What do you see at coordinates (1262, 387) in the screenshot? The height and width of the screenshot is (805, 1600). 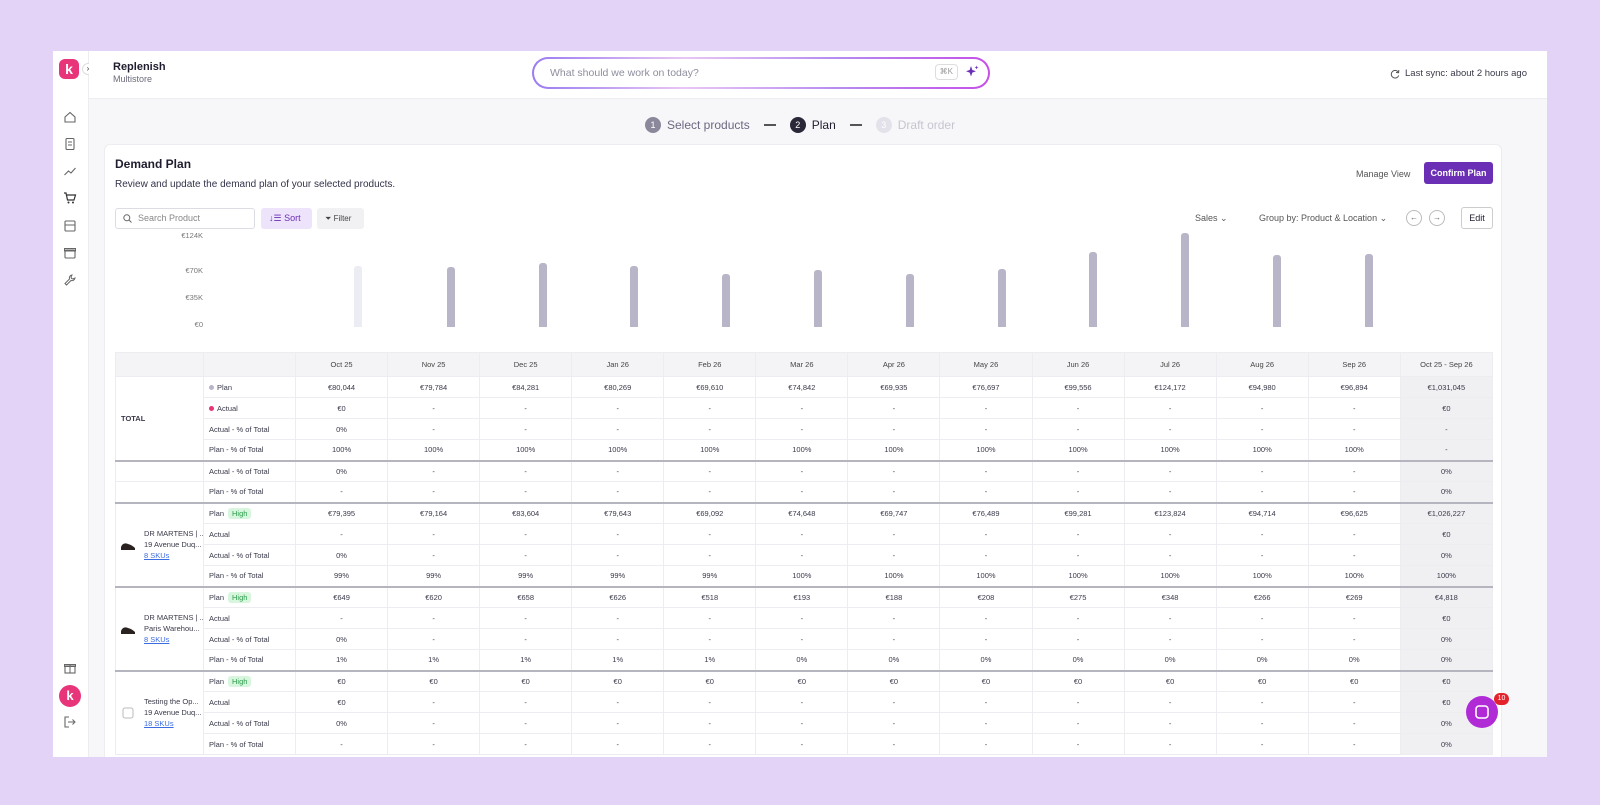 I see `table-cell: €94,980` at bounding box center [1262, 387].